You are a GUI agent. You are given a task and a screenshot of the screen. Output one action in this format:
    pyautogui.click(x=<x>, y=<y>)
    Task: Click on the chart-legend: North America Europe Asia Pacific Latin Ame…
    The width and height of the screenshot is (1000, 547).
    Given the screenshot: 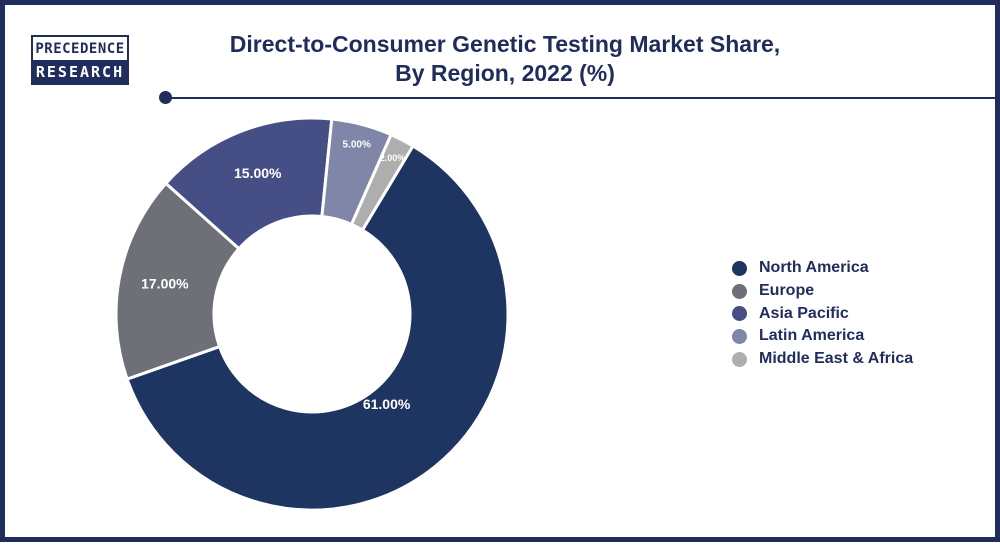 What is the action you would take?
    pyautogui.click(x=822, y=313)
    